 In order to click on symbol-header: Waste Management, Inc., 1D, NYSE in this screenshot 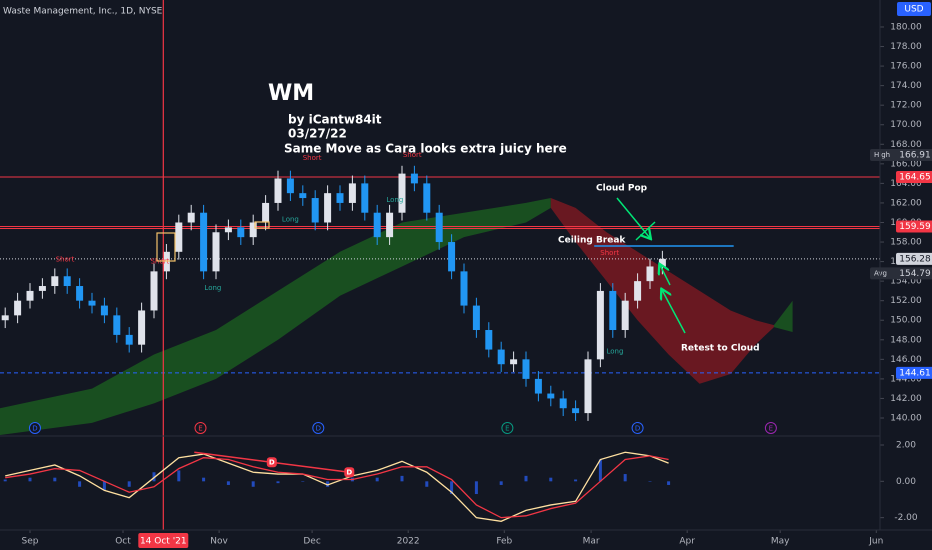, I will do `click(83, 12)`.